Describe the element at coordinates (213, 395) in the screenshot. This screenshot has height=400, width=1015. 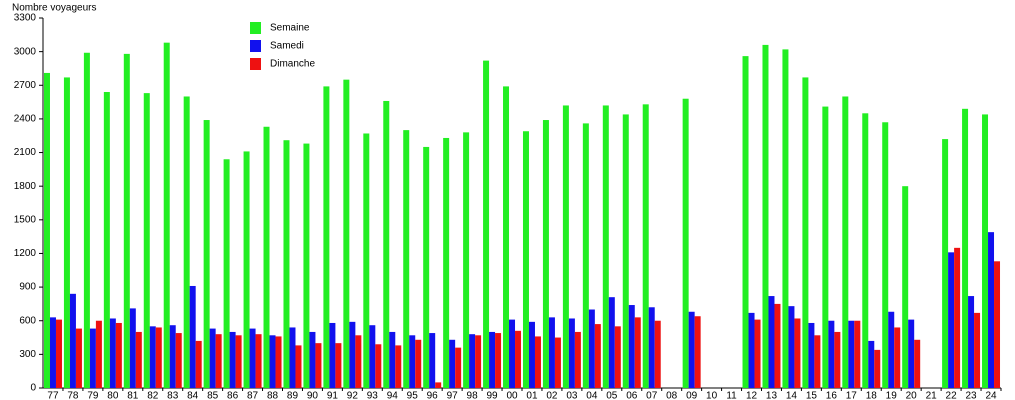
I see `x-tick-label: 85` at that location.